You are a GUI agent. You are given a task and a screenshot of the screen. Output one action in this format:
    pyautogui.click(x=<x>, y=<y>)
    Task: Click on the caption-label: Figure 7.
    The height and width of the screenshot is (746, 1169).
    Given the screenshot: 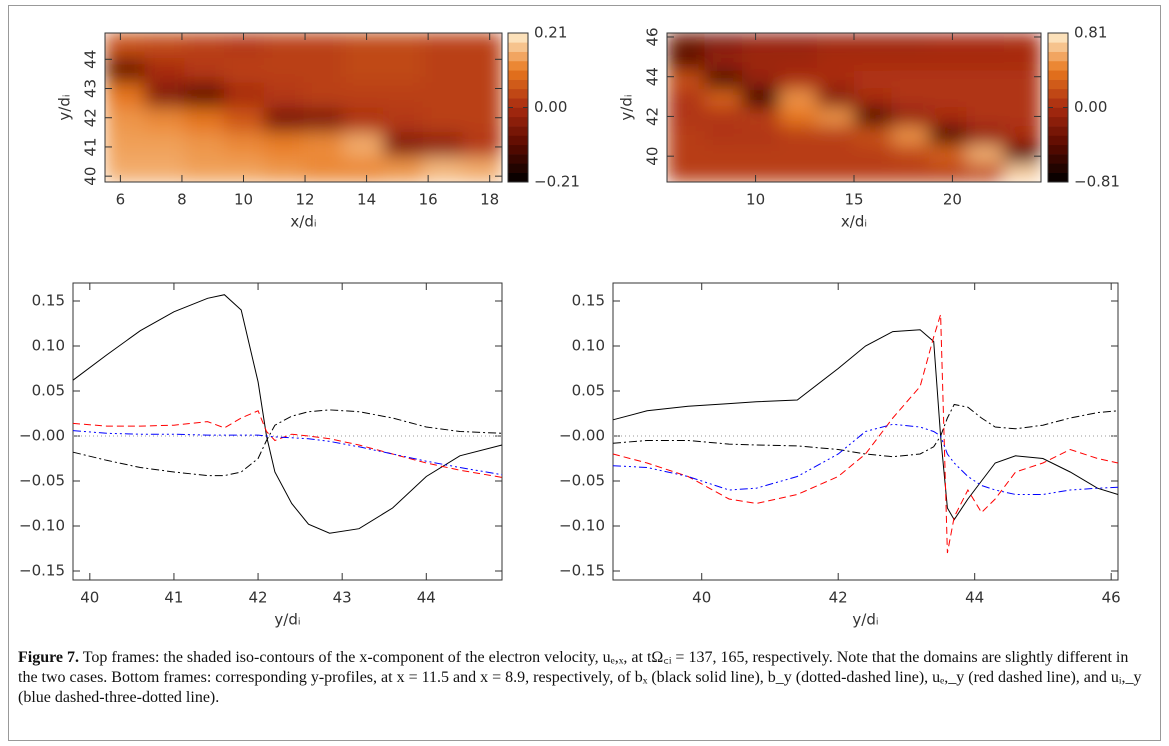 What is the action you would take?
    pyautogui.click(x=49, y=657)
    